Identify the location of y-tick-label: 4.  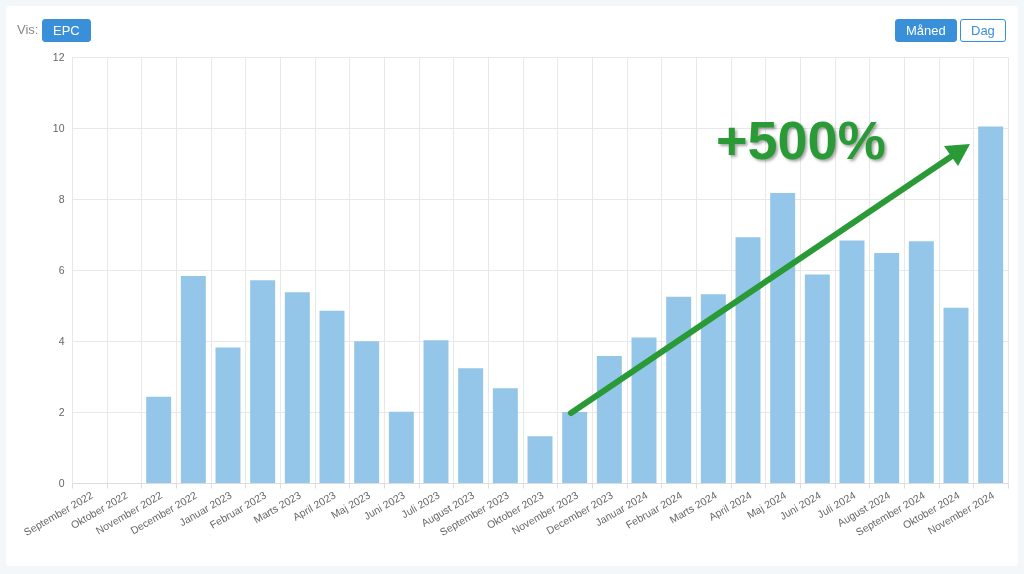
(61, 340).